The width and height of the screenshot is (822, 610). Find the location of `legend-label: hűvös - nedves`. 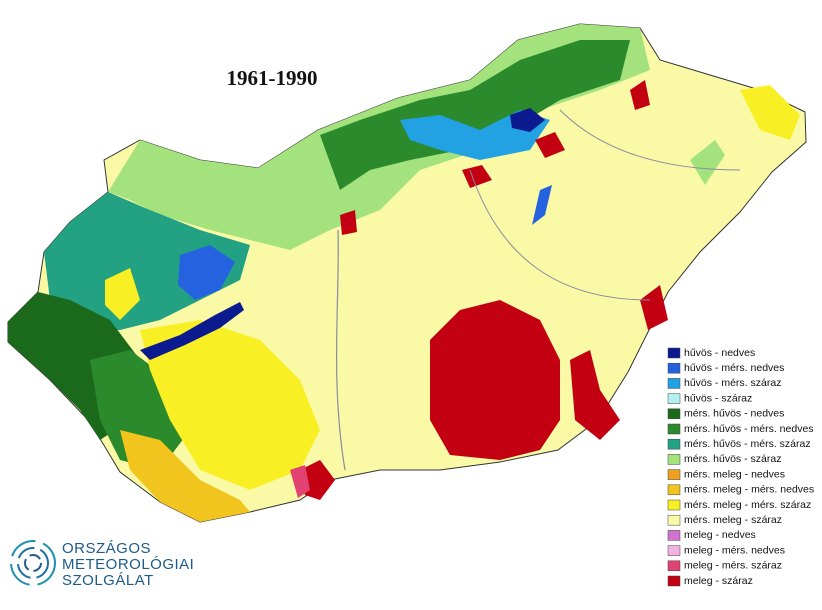

legend-label: hűvös - nedves is located at coordinates (719, 353).